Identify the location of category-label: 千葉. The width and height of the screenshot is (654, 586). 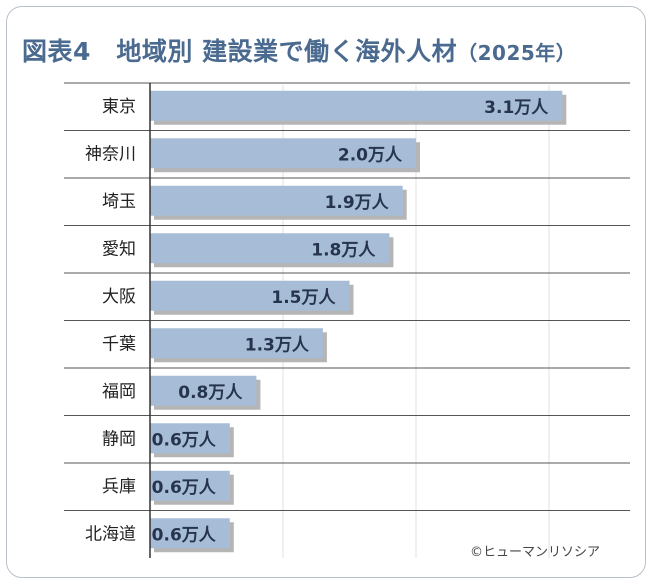
(119, 344).